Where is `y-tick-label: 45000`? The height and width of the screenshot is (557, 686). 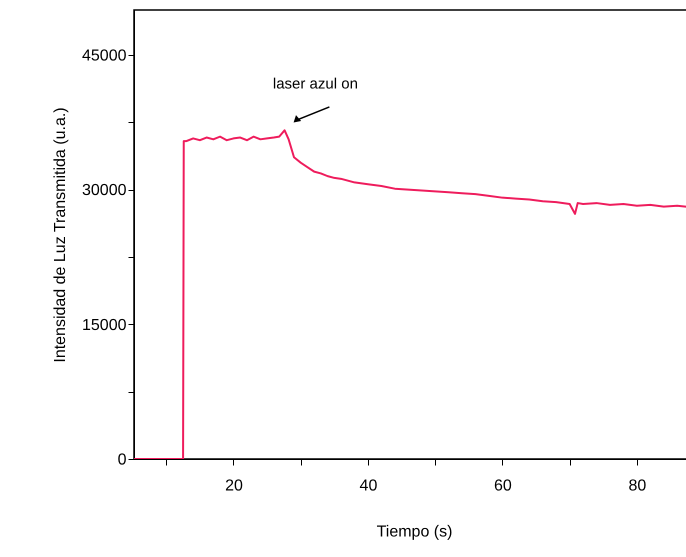 y-tick-label: 45000 is located at coordinates (104, 55).